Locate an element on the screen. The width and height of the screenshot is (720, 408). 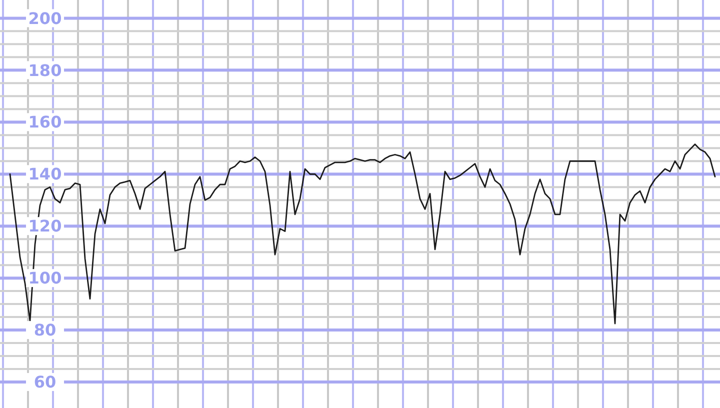
y-tick-label: 60 is located at coordinates (45, 382).